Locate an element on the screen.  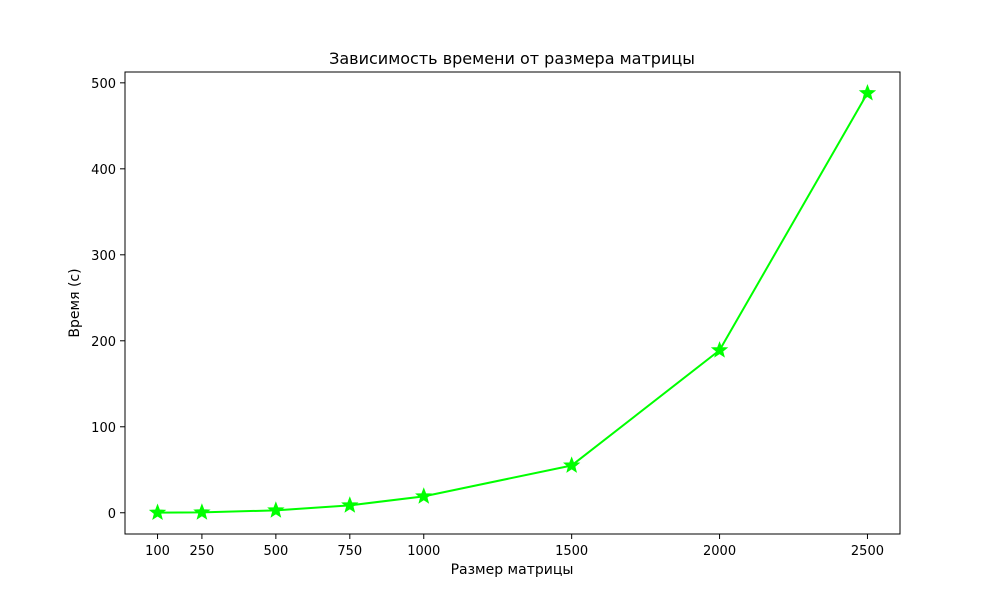
y-tick-label: 500 is located at coordinates (103, 84).